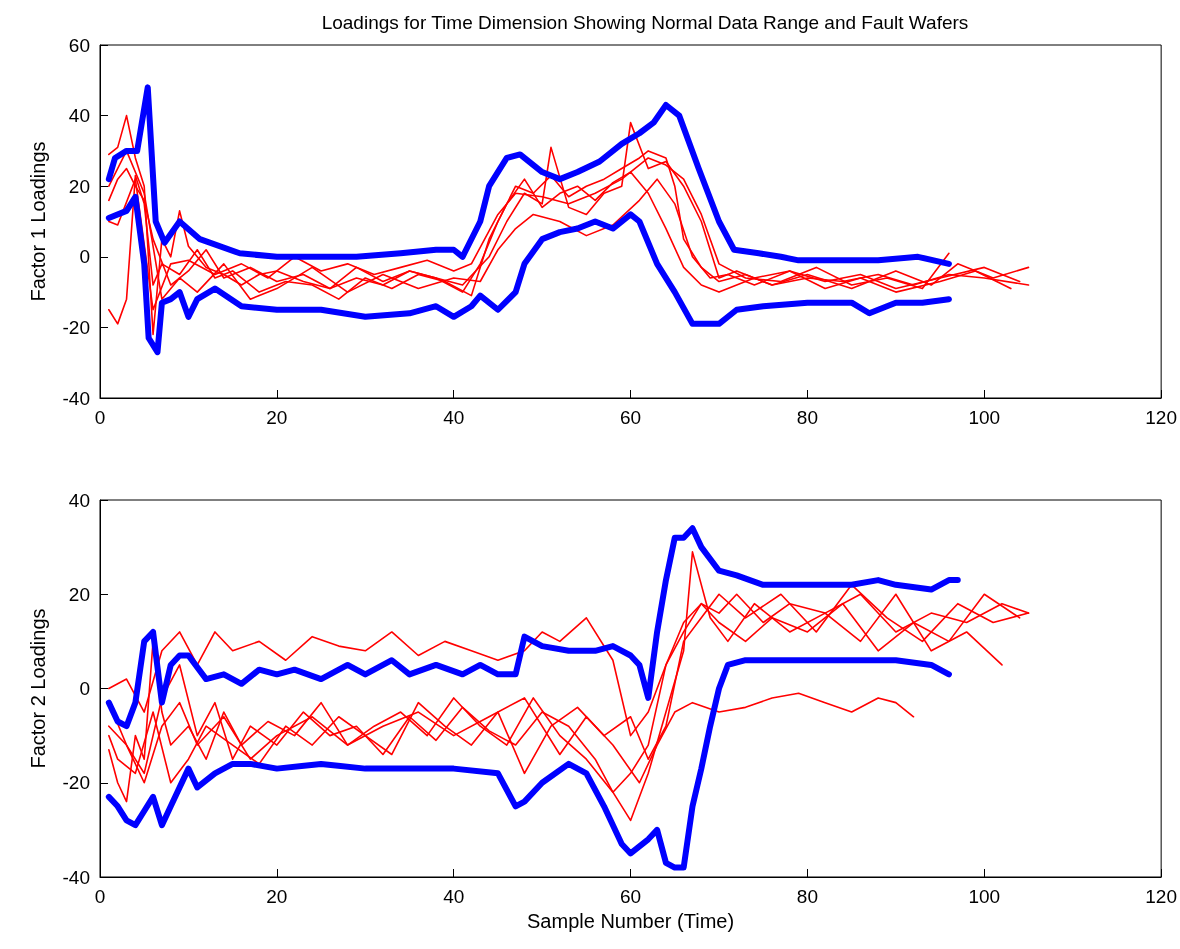 Image resolution: width=1180 pixels, height=949 pixels. I want to click on chart-title: Loadings for Time Dimension Showing Normal Data Range and Fault Wafers, so click(645, 22).